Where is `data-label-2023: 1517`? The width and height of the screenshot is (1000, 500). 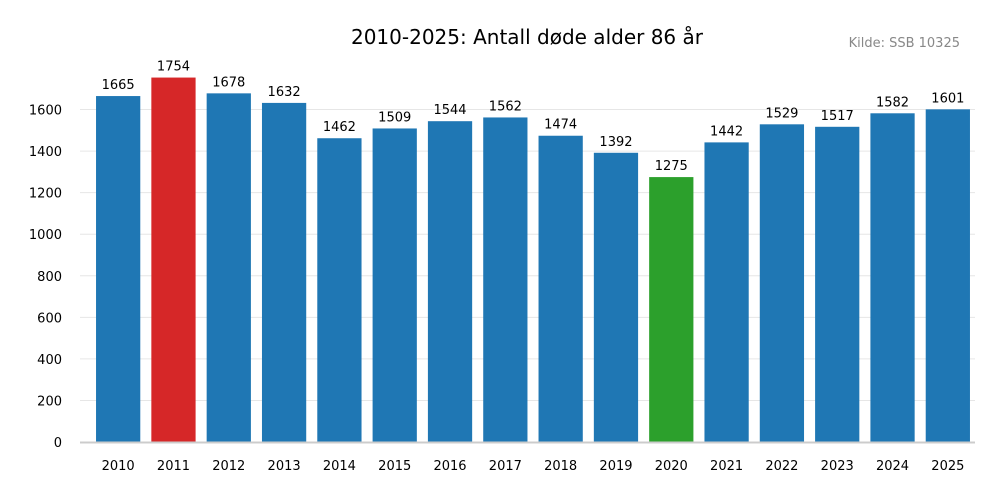
data-label-2023: 1517 is located at coordinates (837, 116).